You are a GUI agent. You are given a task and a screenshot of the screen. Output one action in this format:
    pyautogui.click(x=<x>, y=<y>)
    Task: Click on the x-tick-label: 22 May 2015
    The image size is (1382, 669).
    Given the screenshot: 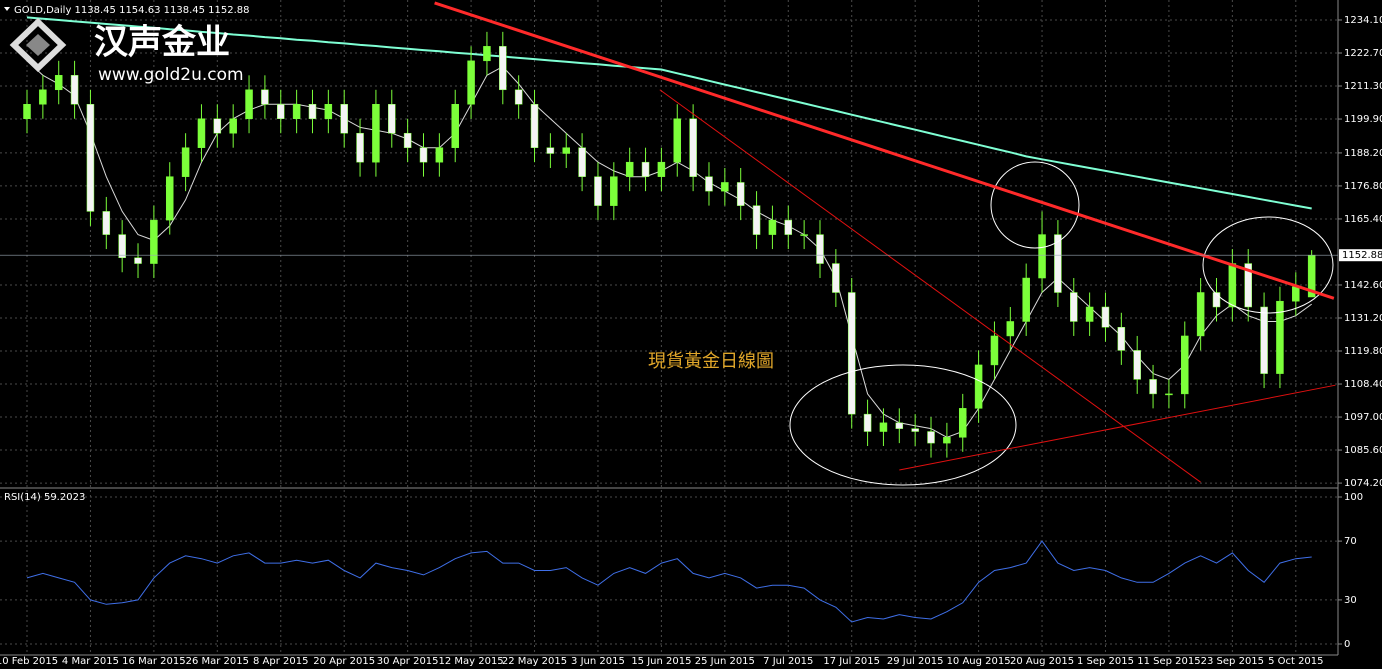 What is the action you would take?
    pyautogui.click(x=534, y=661)
    